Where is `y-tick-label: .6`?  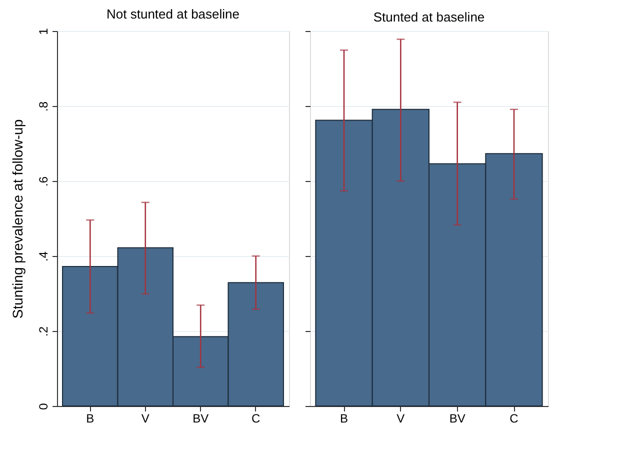 y-tick-label: .6 is located at coordinates (43, 181).